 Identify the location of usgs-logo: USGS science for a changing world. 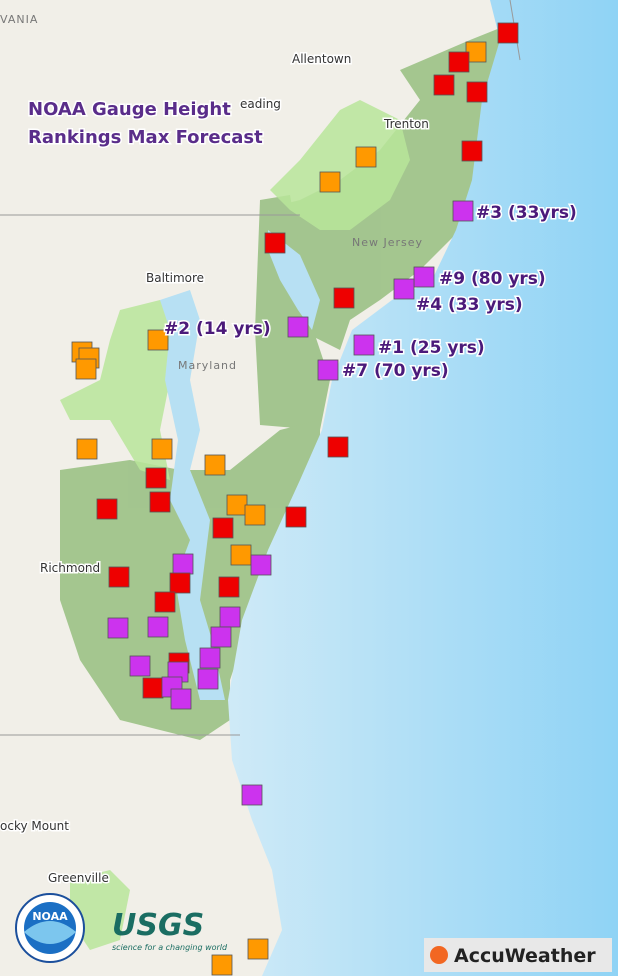
(170, 930).